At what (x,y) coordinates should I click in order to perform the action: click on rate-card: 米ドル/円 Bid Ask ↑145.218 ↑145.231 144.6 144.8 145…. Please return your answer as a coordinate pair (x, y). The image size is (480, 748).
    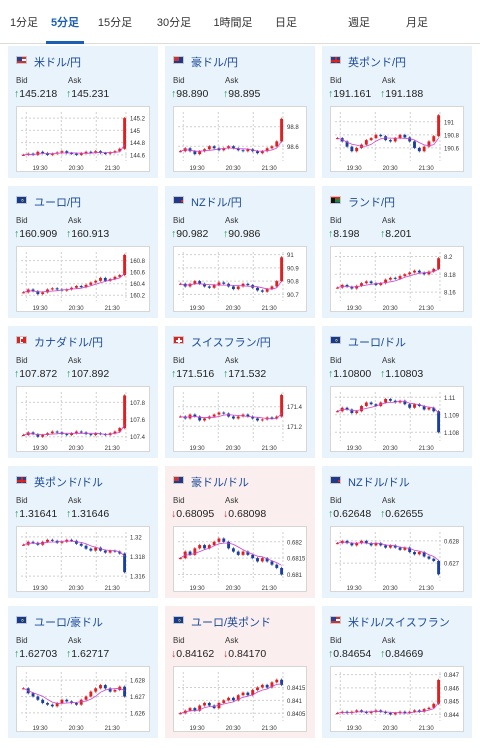
    Looking at the image, I should click on (83, 112).